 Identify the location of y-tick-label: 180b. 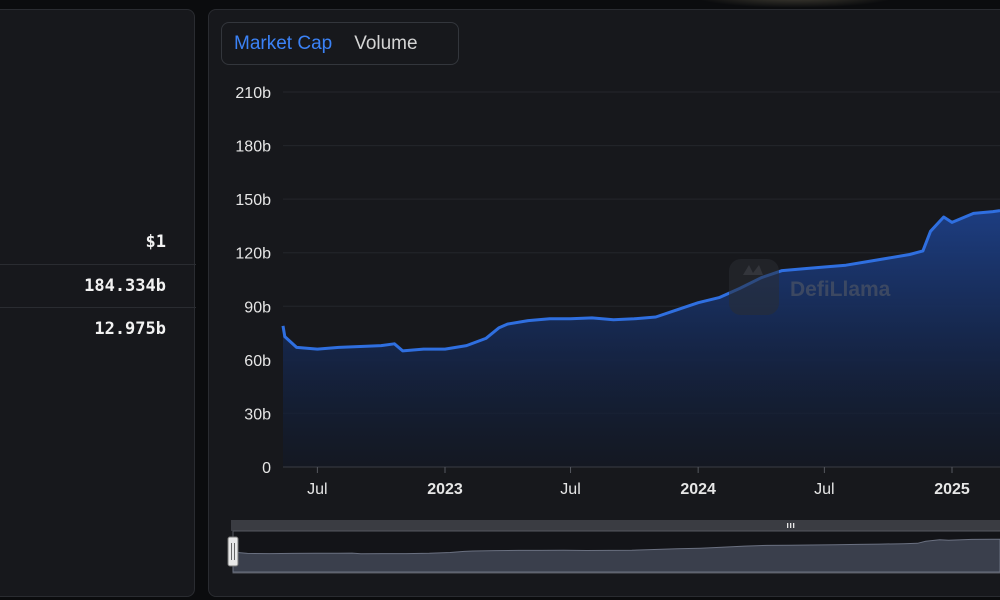
(253, 147).